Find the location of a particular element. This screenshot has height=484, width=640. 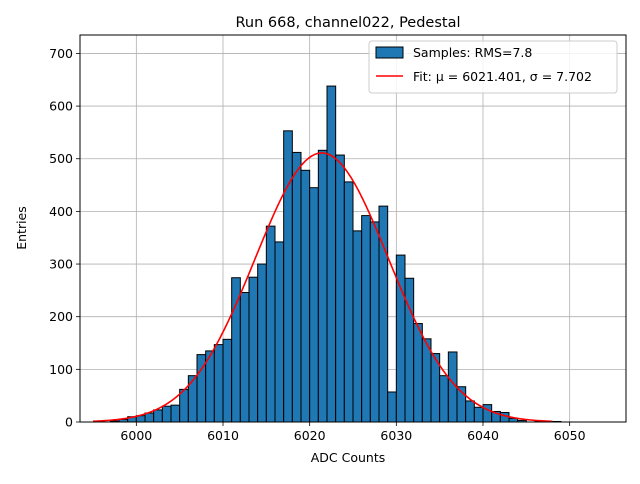

y-tick-label: 300 is located at coordinates (61, 264).